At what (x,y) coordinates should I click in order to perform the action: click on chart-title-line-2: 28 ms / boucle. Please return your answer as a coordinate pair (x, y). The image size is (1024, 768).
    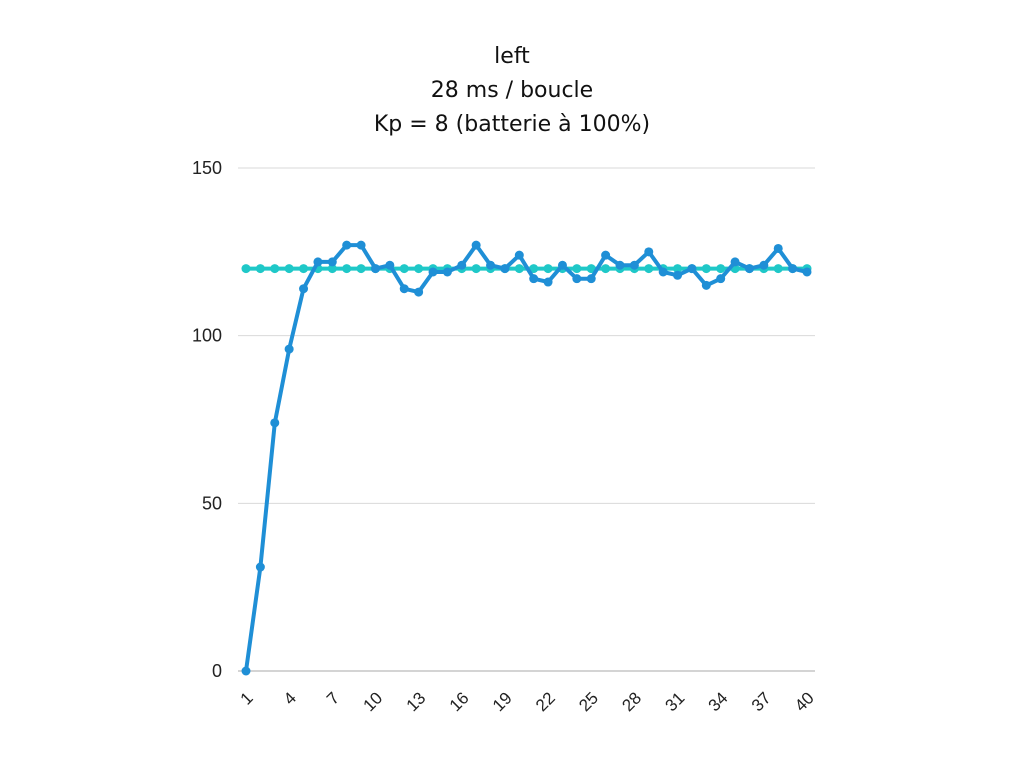
    Looking at the image, I should click on (512, 90).